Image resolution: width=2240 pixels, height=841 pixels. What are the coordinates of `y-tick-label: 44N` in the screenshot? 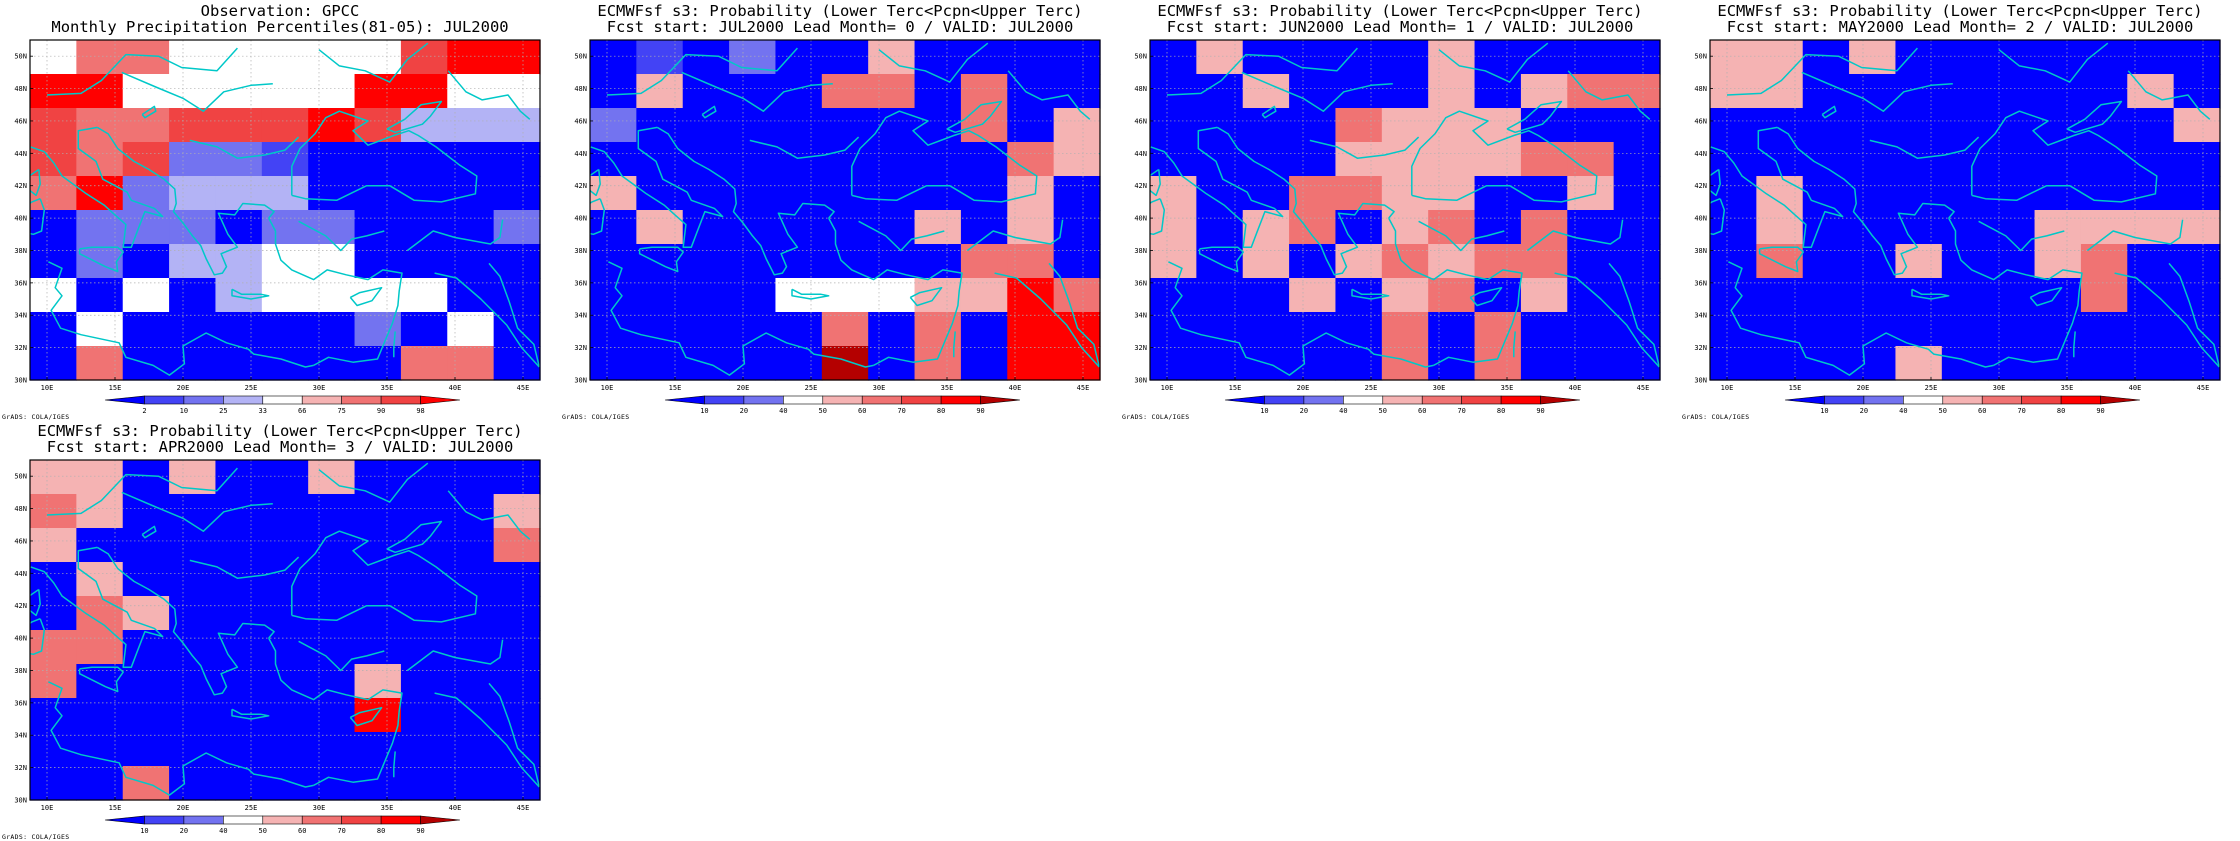 It's located at (1700, 154).